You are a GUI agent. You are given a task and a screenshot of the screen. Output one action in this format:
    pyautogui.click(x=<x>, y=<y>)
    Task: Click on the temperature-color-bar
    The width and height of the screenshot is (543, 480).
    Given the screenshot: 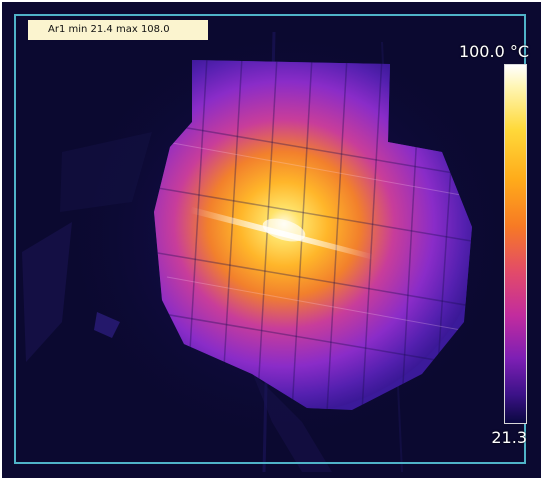 What is the action you would take?
    pyautogui.click(x=515, y=244)
    